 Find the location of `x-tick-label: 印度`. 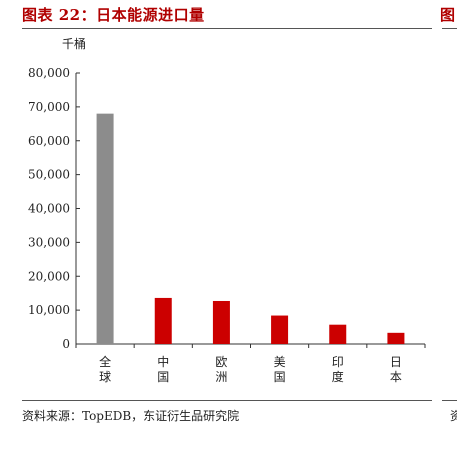

x-tick-label: 印度 is located at coordinates (338, 369).